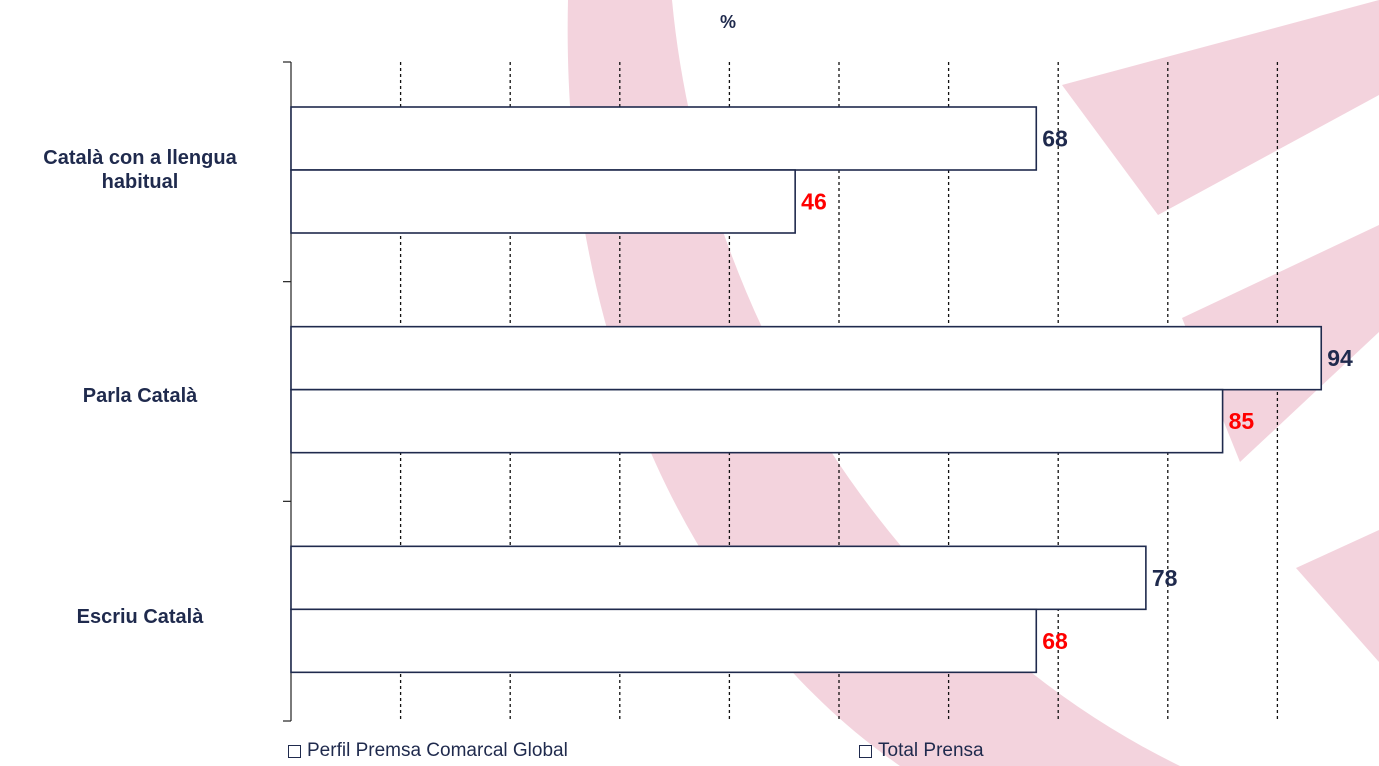  I want to click on data-label: 46, so click(814, 202).